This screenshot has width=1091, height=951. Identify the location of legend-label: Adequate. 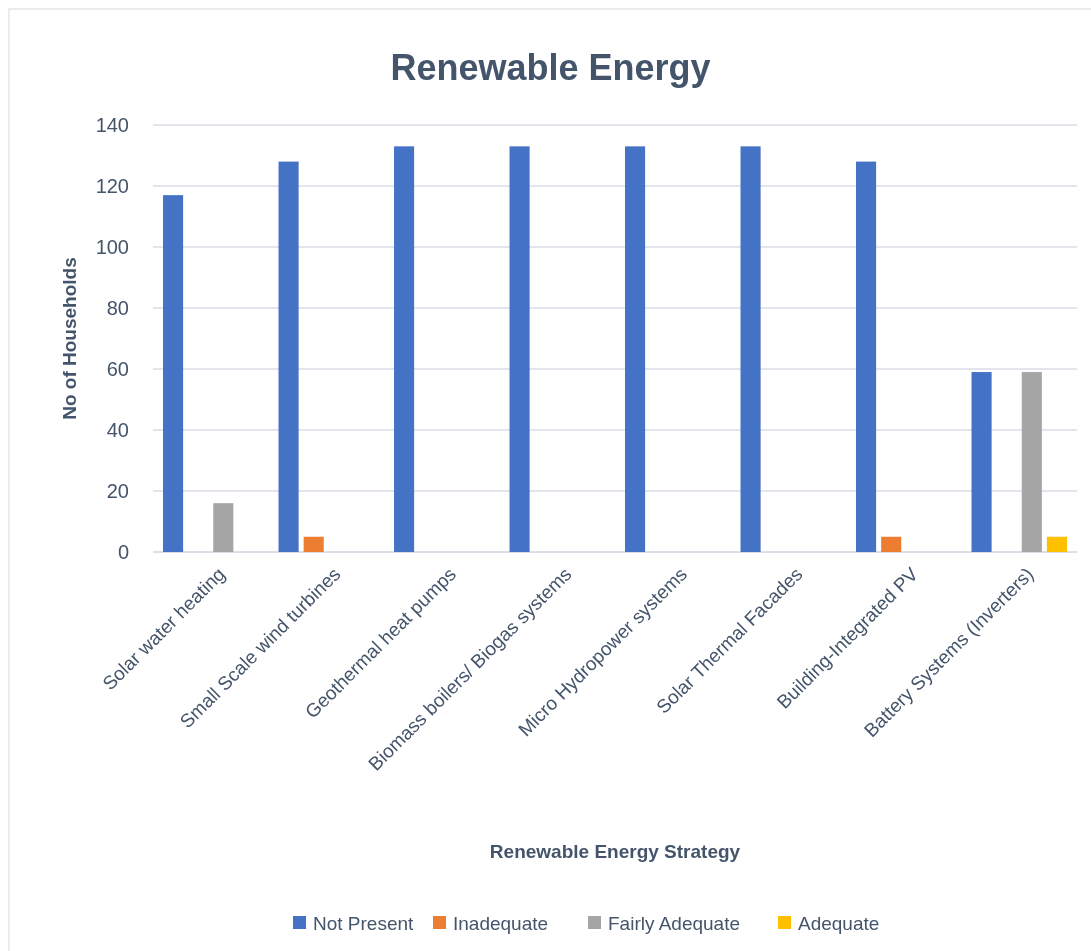
(839, 923).